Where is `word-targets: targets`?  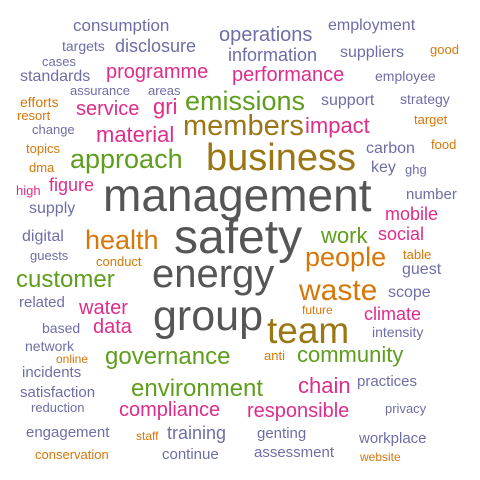 word-targets: targets is located at coordinates (83, 46).